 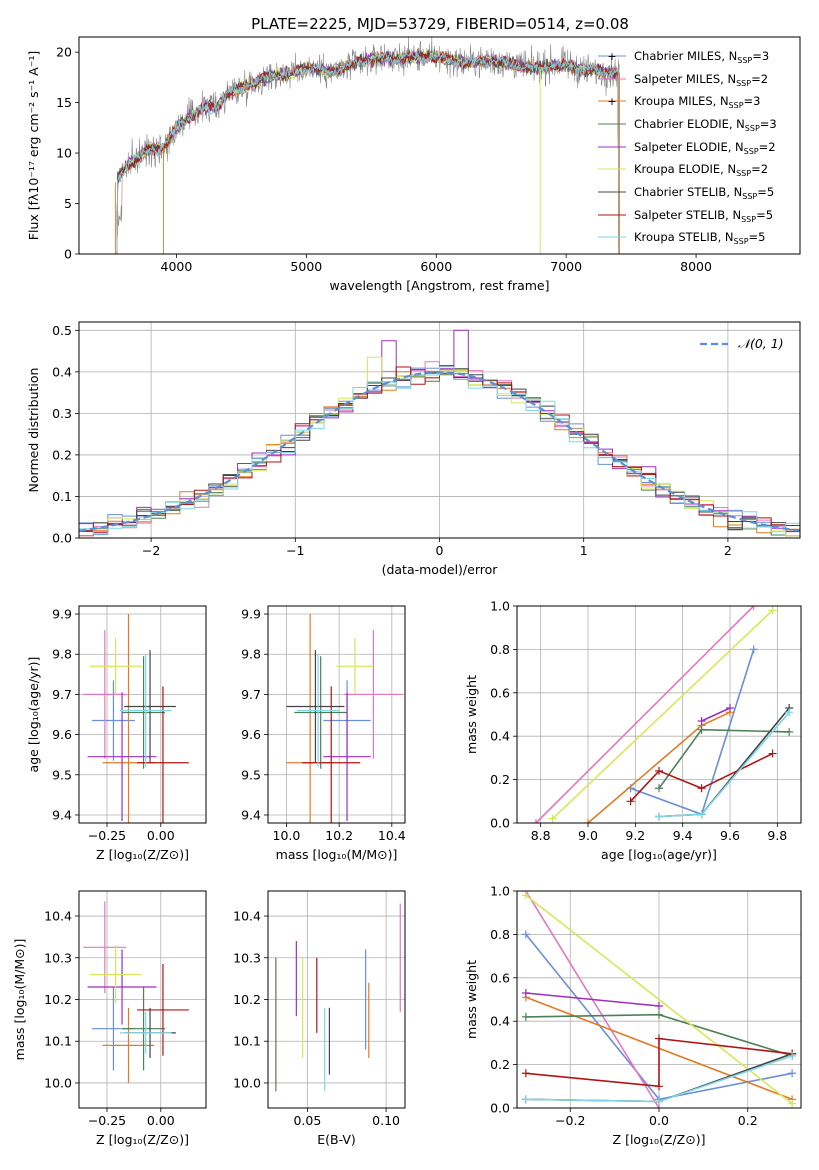 I want to click on z-mass-panel-ytick-label: 10.3, so click(x=58, y=957).